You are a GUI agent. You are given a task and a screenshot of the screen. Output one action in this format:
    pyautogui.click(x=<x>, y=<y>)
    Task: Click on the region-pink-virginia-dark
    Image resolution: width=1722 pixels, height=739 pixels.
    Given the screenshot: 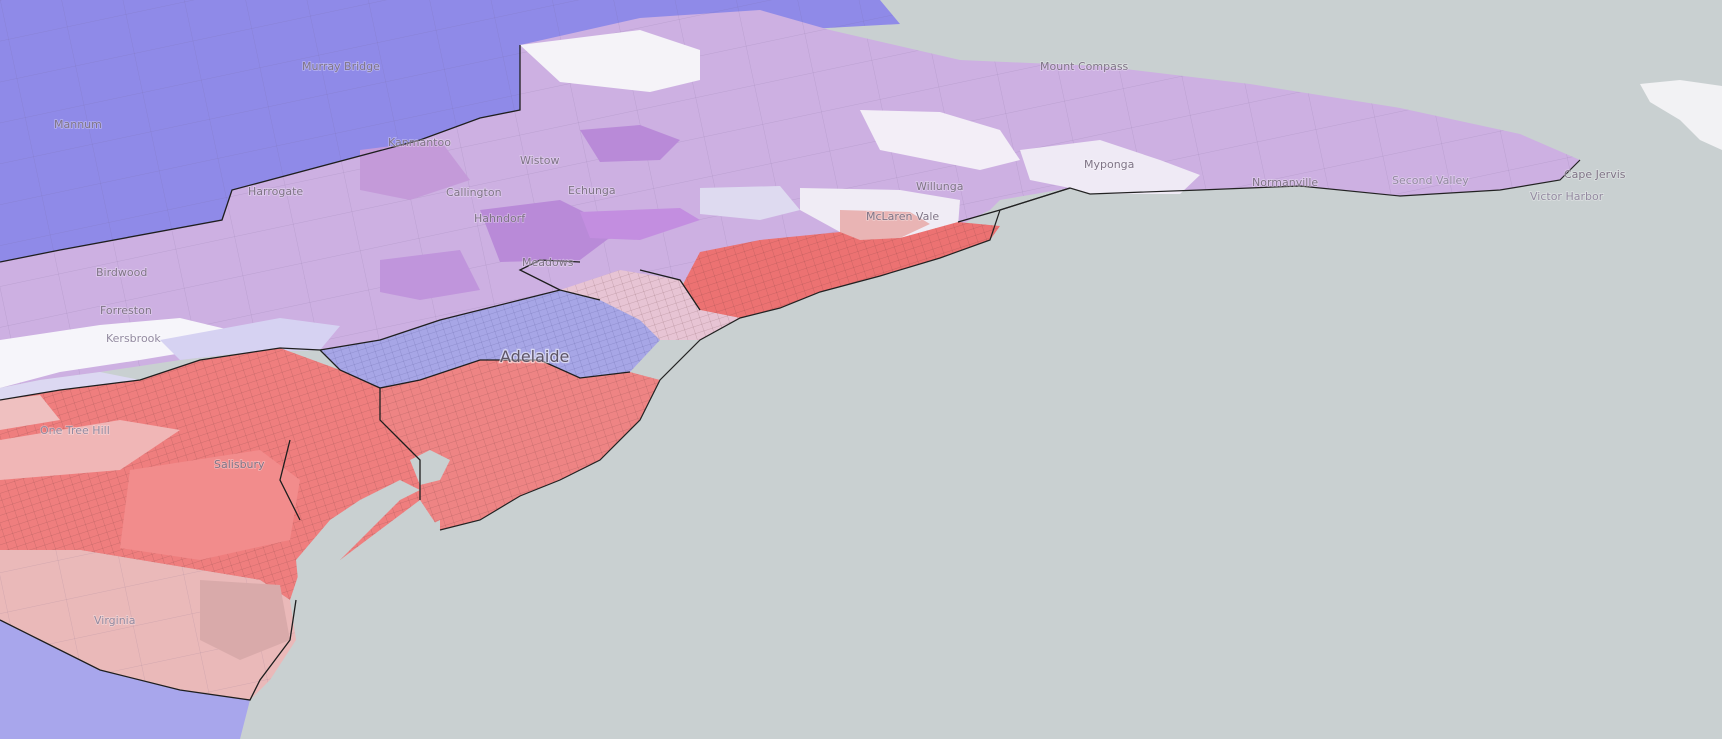 What is the action you would take?
    pyautogui.click(x=245, y=620)
    